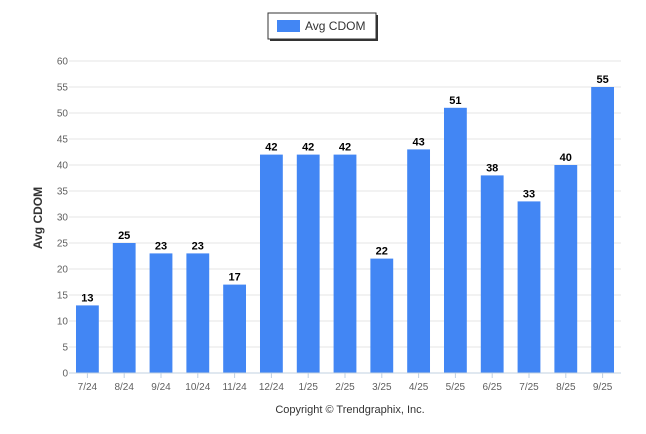 The width and height of the screenshot is (646, 434). What do you see at coordinates (308, 263) in the screenshot?
I see `bar-1/25` at bounding box center [308, 263].